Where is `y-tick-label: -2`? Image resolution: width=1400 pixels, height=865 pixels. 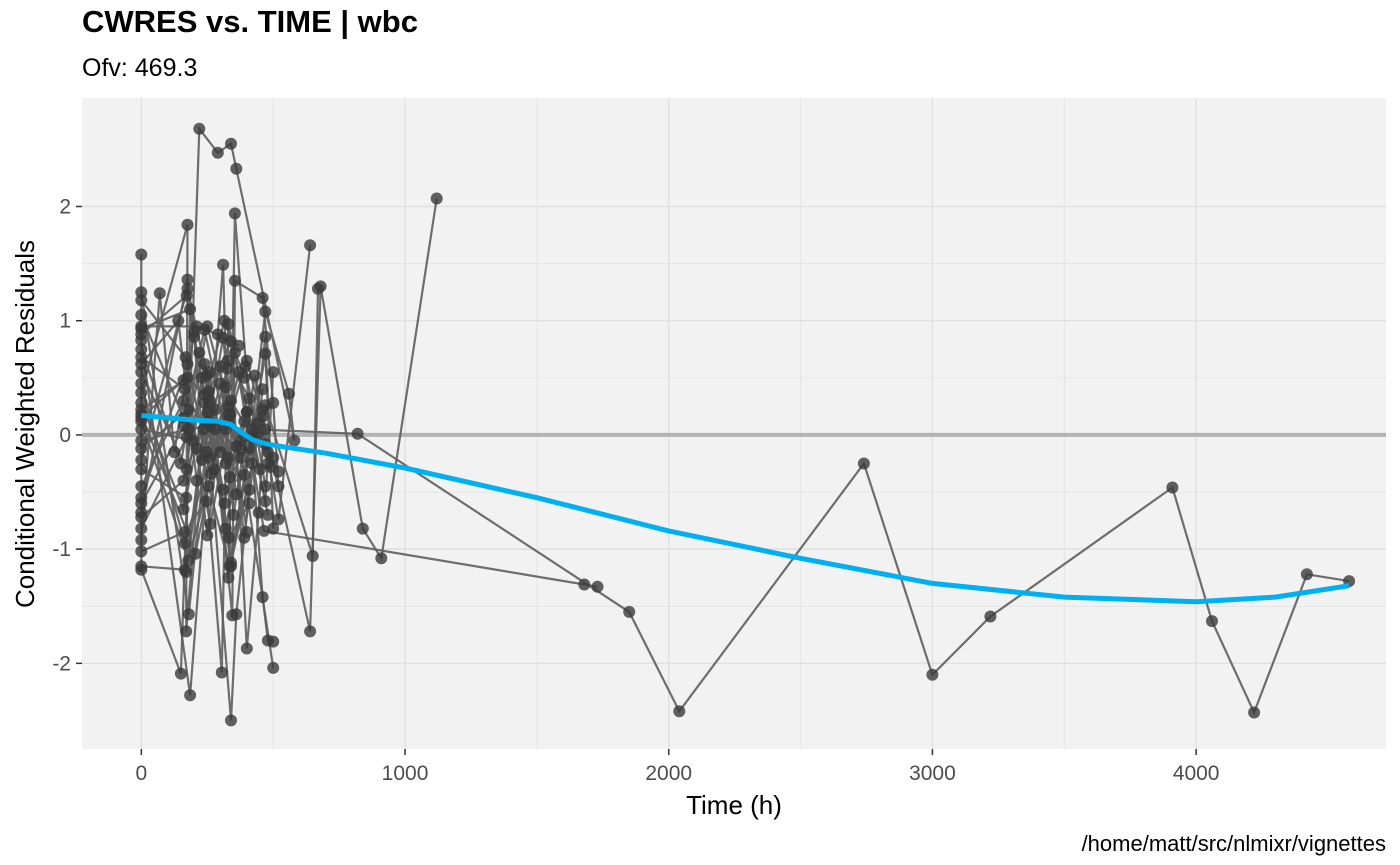
y-tick-label: -2 is located at coordinates (61, 663).